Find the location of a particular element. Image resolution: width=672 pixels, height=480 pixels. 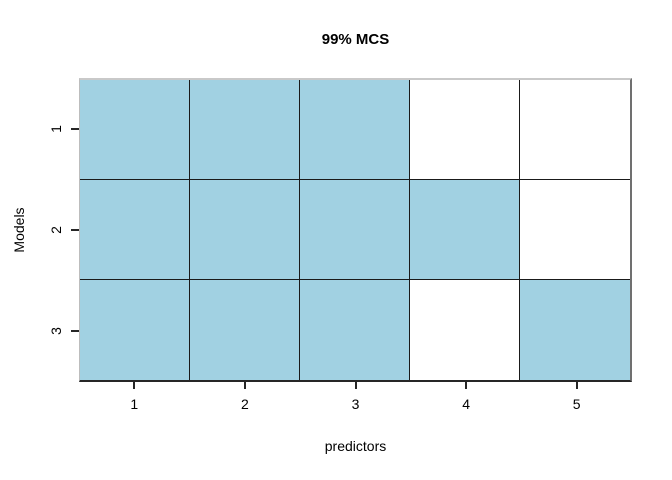

x-tick-label: 5 is located at coordinates (576, 404).